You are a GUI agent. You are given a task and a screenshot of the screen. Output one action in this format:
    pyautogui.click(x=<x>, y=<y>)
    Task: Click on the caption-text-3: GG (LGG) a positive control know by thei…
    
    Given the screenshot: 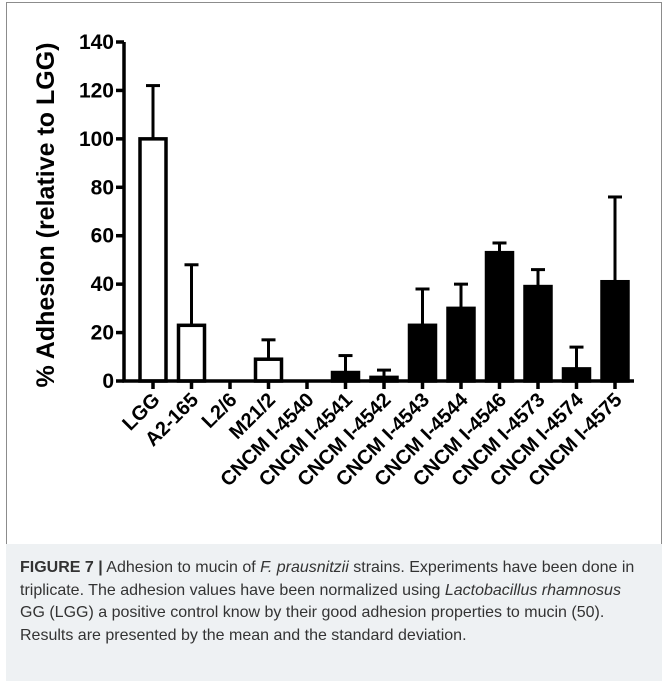 What is the action you would take?
    pyautogui.click(x=312, y=624)
    